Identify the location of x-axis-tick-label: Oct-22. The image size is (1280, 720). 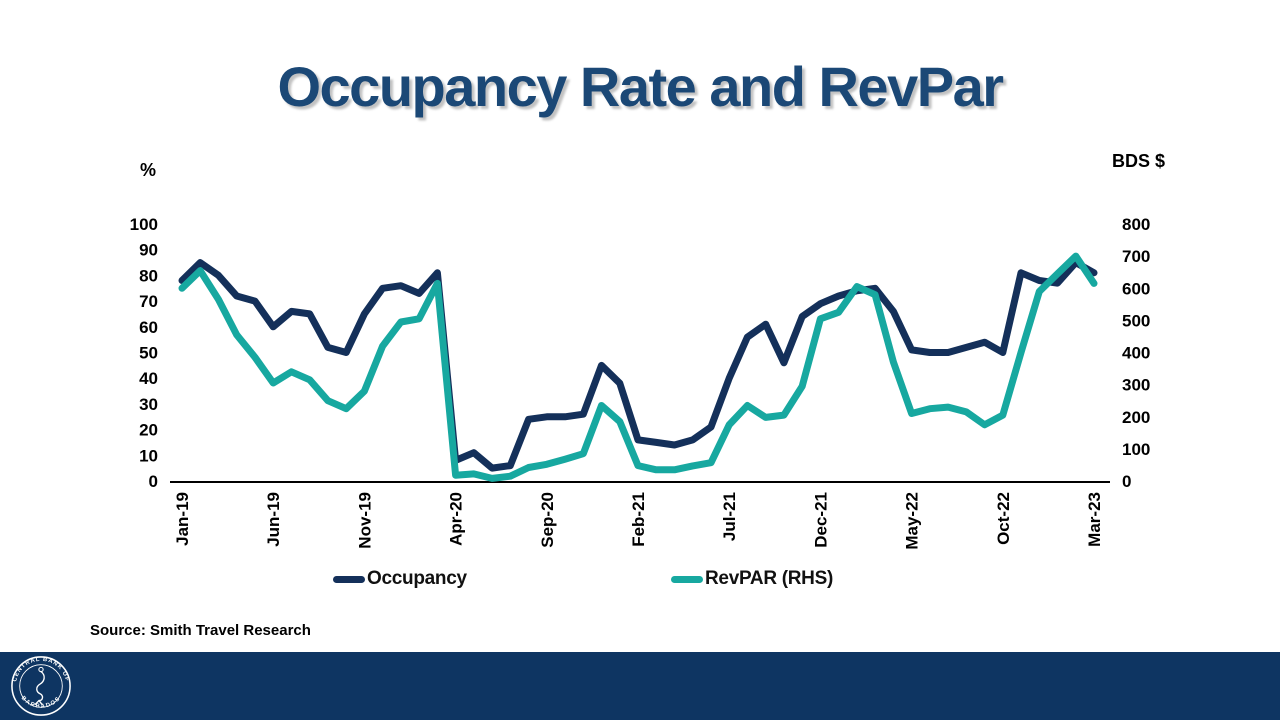
(1003, 518).